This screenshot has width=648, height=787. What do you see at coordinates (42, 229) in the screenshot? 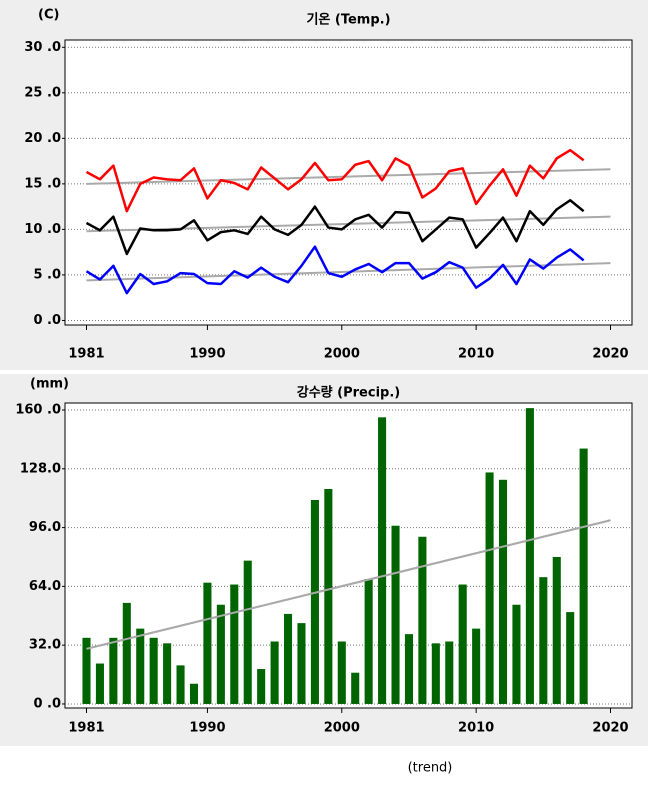
I see `y-tick-label: 10 .0` at bounding box center [42, 229].